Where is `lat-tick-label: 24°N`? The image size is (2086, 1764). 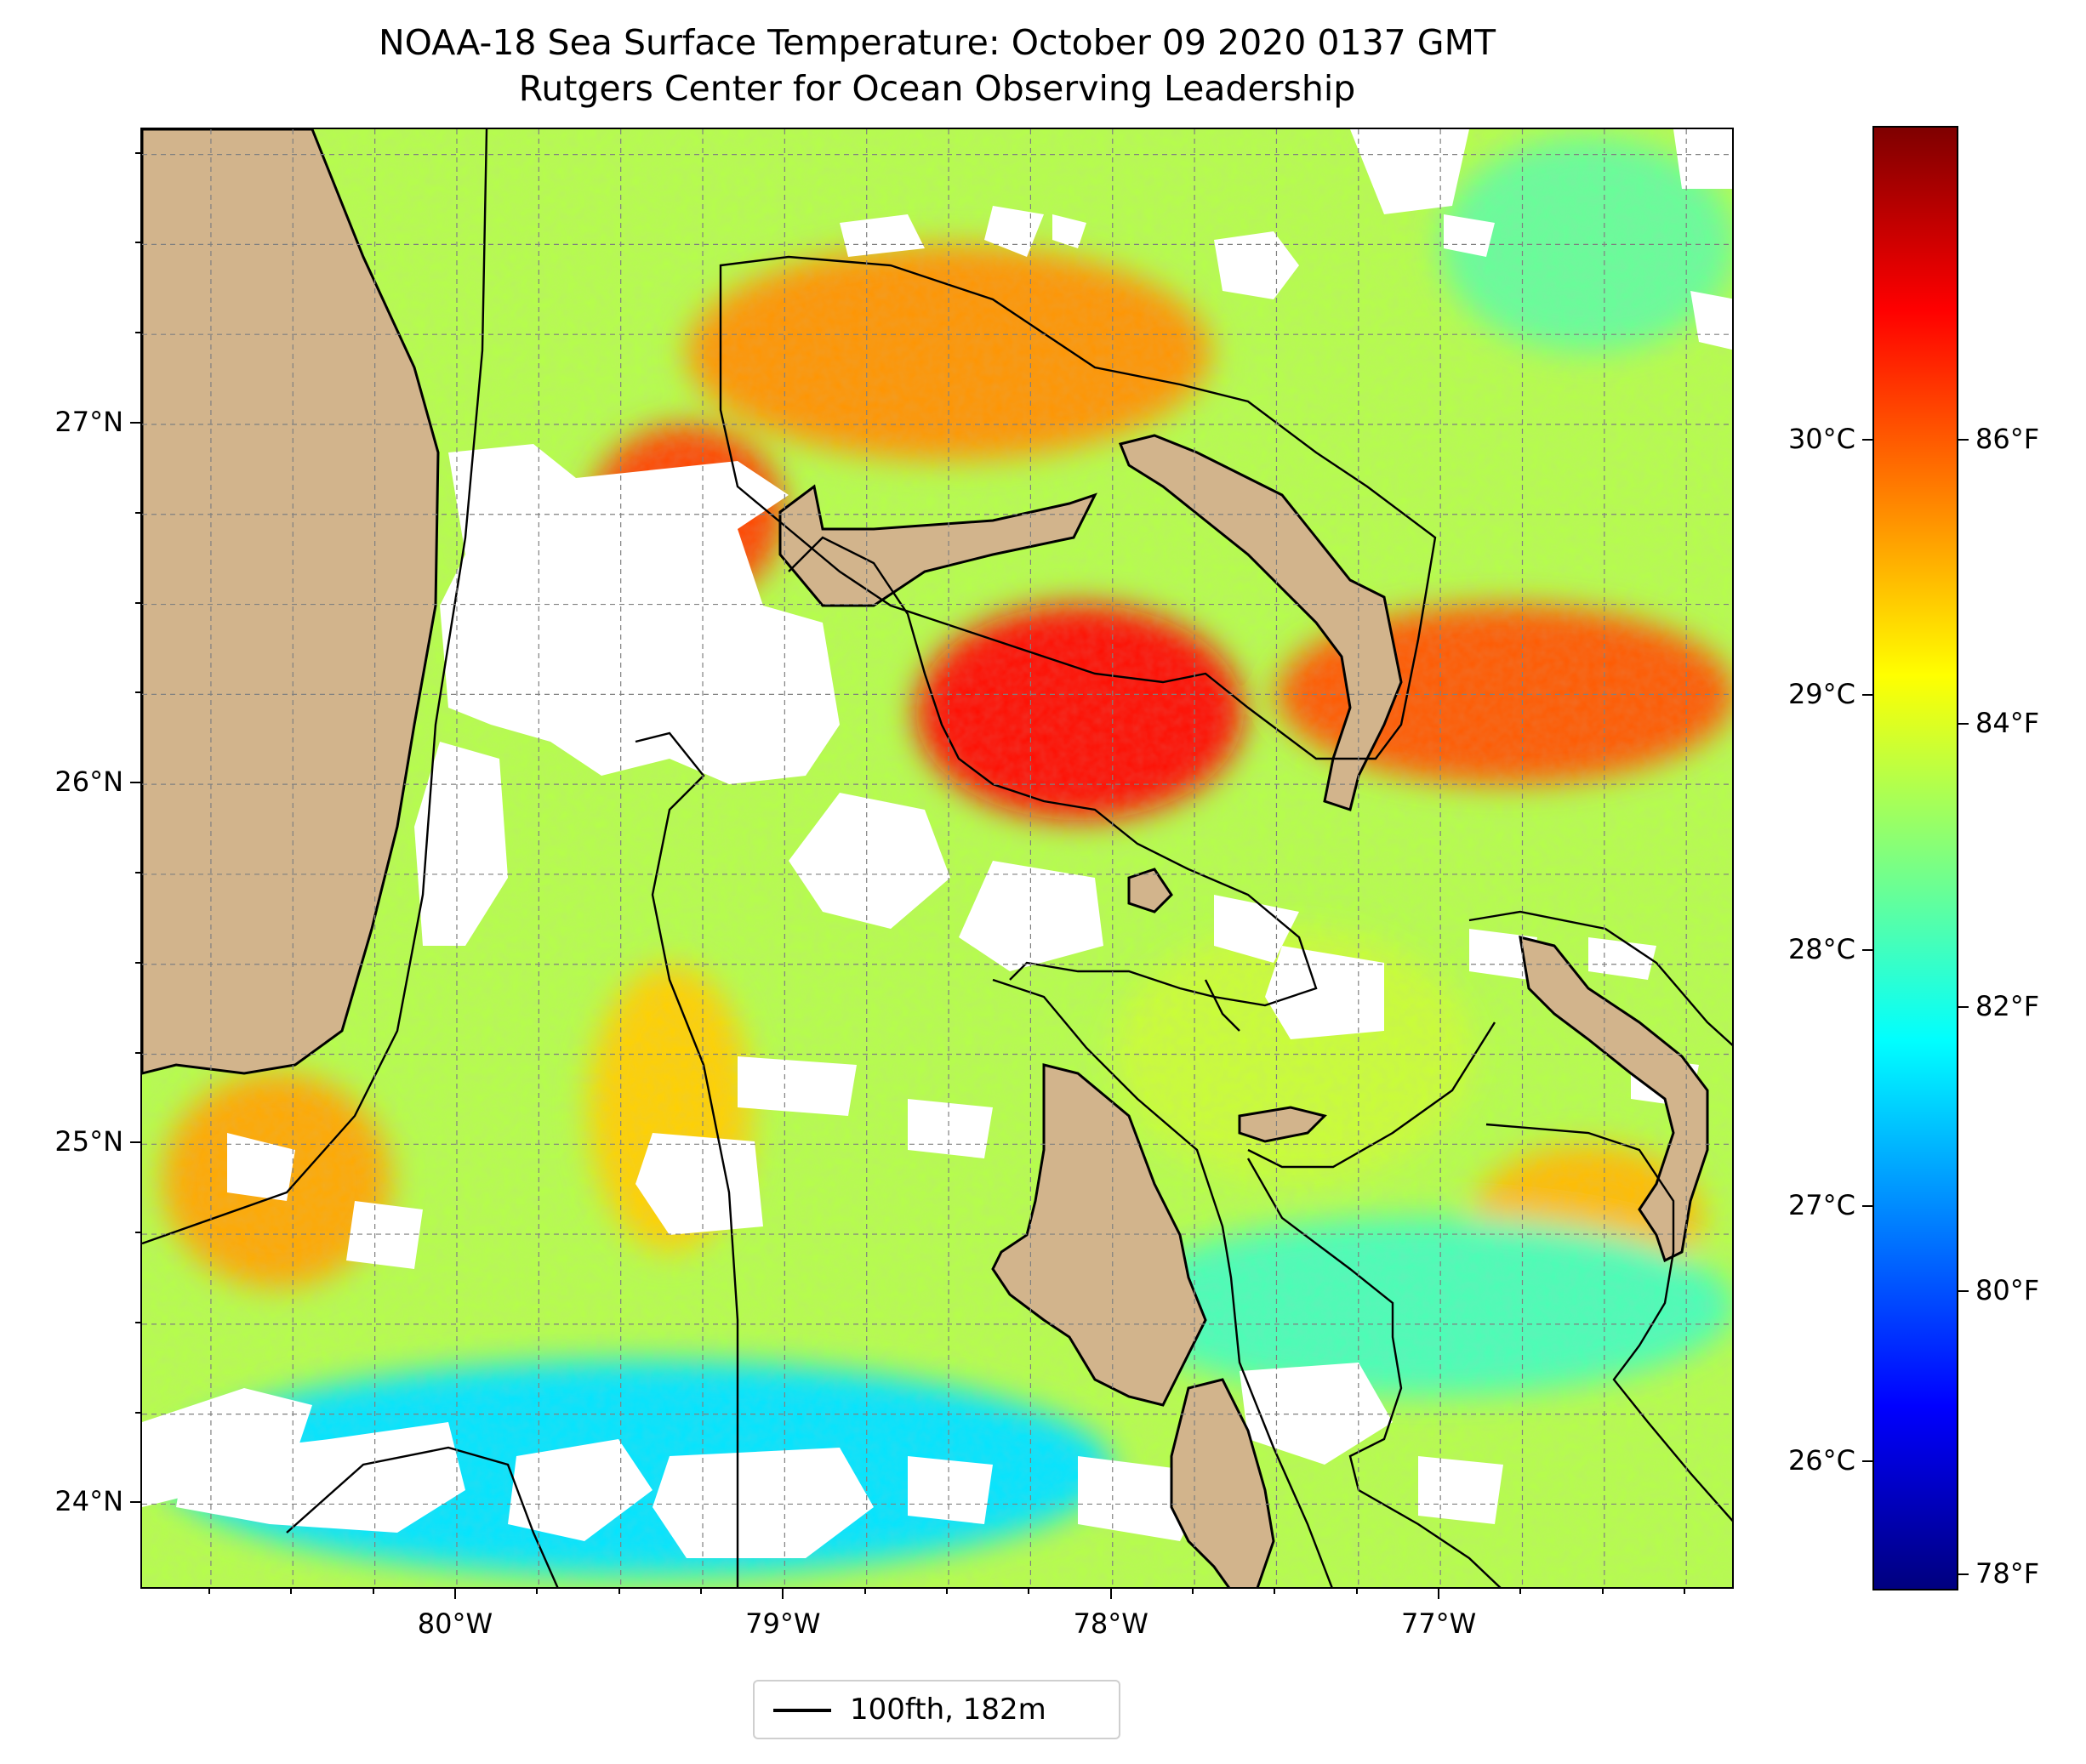 lat-tick-label: 24°N is located at coordinates (88, 1501).